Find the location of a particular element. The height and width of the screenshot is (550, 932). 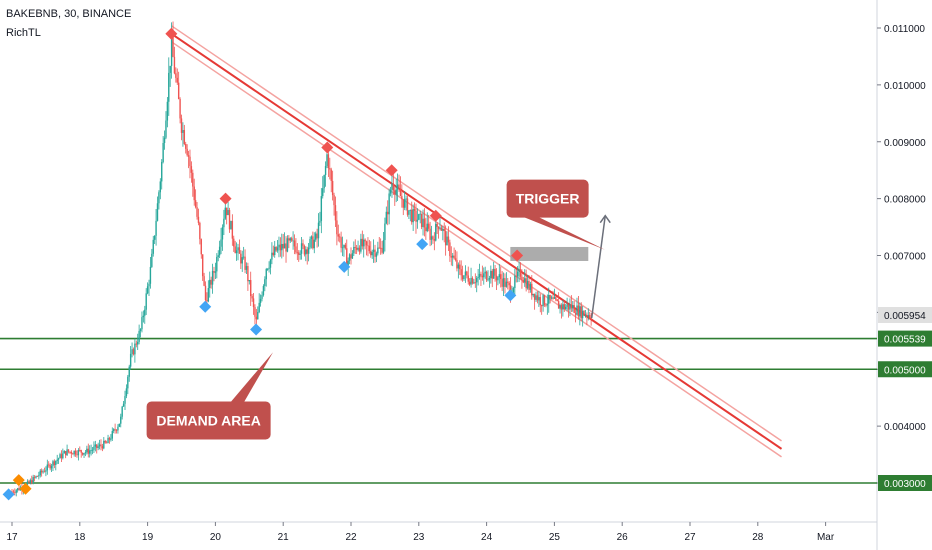

buy-signal-marker is located at coordinates (8, 494).